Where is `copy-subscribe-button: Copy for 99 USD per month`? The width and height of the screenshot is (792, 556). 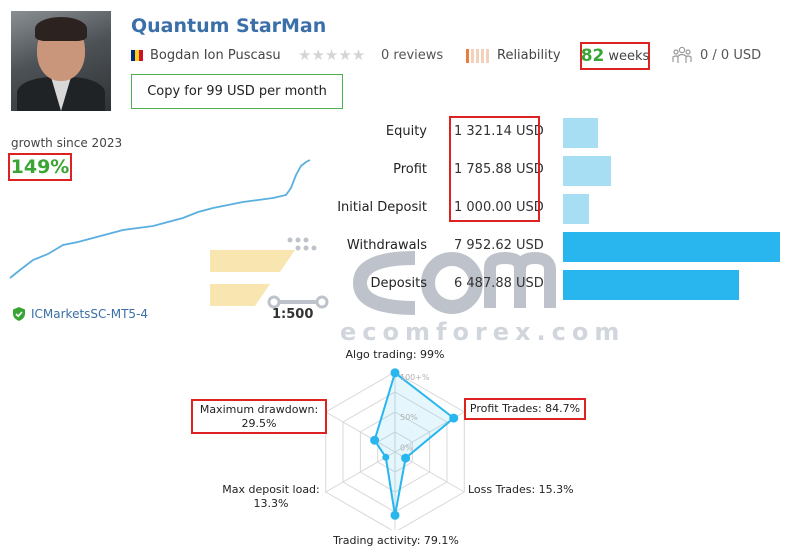
copy-subscribe-button: Copy for 99 USD per month is located at coordinates (237, 91).